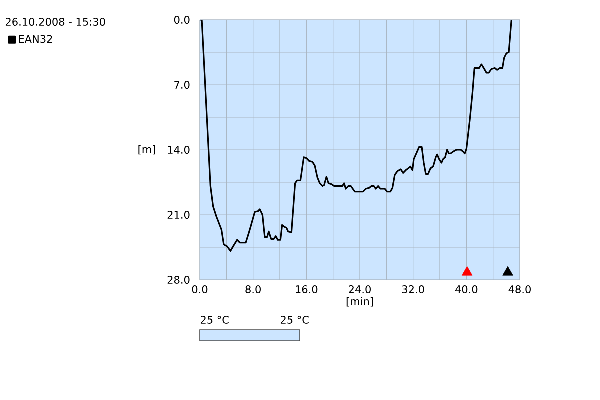 This screenshot has width=600, height=400. What do you see at coordinates (200, 290) in the screenshot?
I see `x-tick-label: 0.0` at bounding box center [200, 290].